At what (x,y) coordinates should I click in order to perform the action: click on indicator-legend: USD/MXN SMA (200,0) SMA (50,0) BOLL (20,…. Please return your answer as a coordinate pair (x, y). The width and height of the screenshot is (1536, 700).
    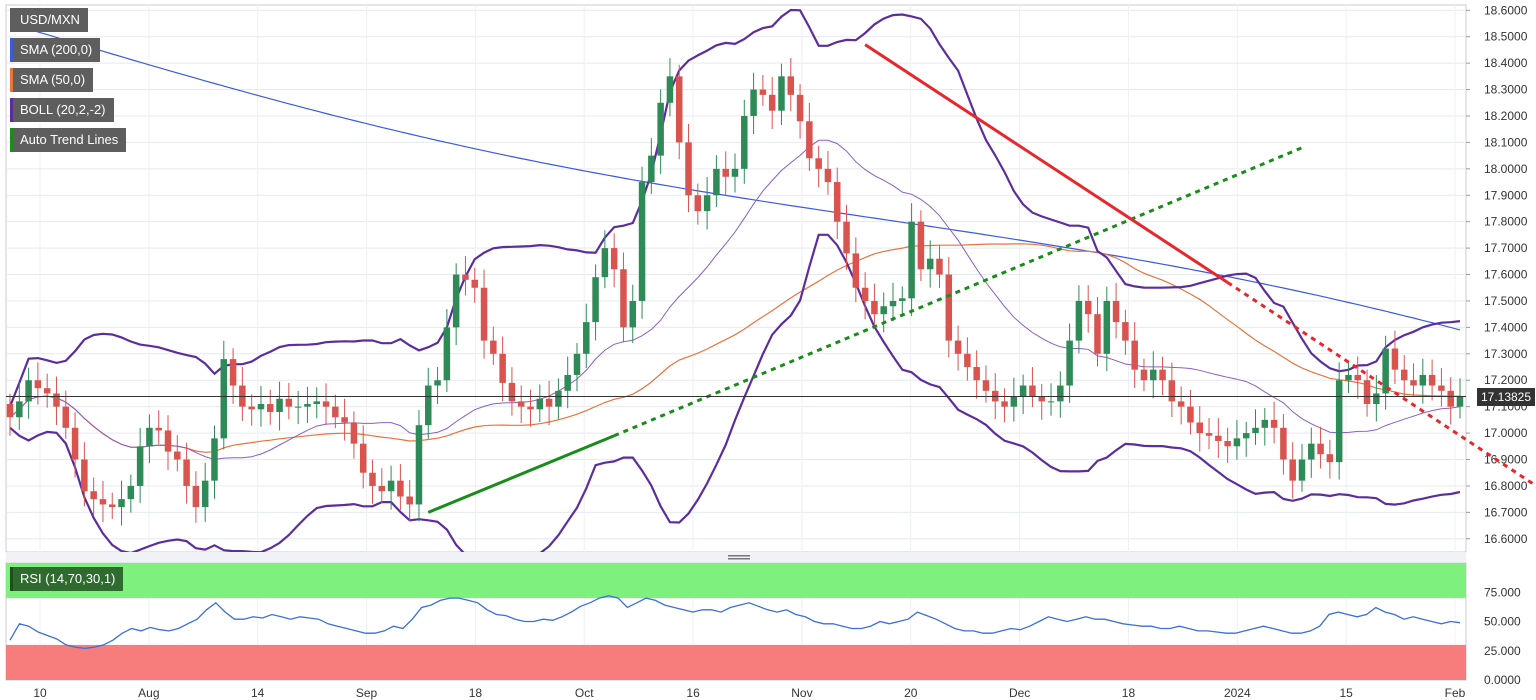
    Looking at the image, I should click on (68, 83).